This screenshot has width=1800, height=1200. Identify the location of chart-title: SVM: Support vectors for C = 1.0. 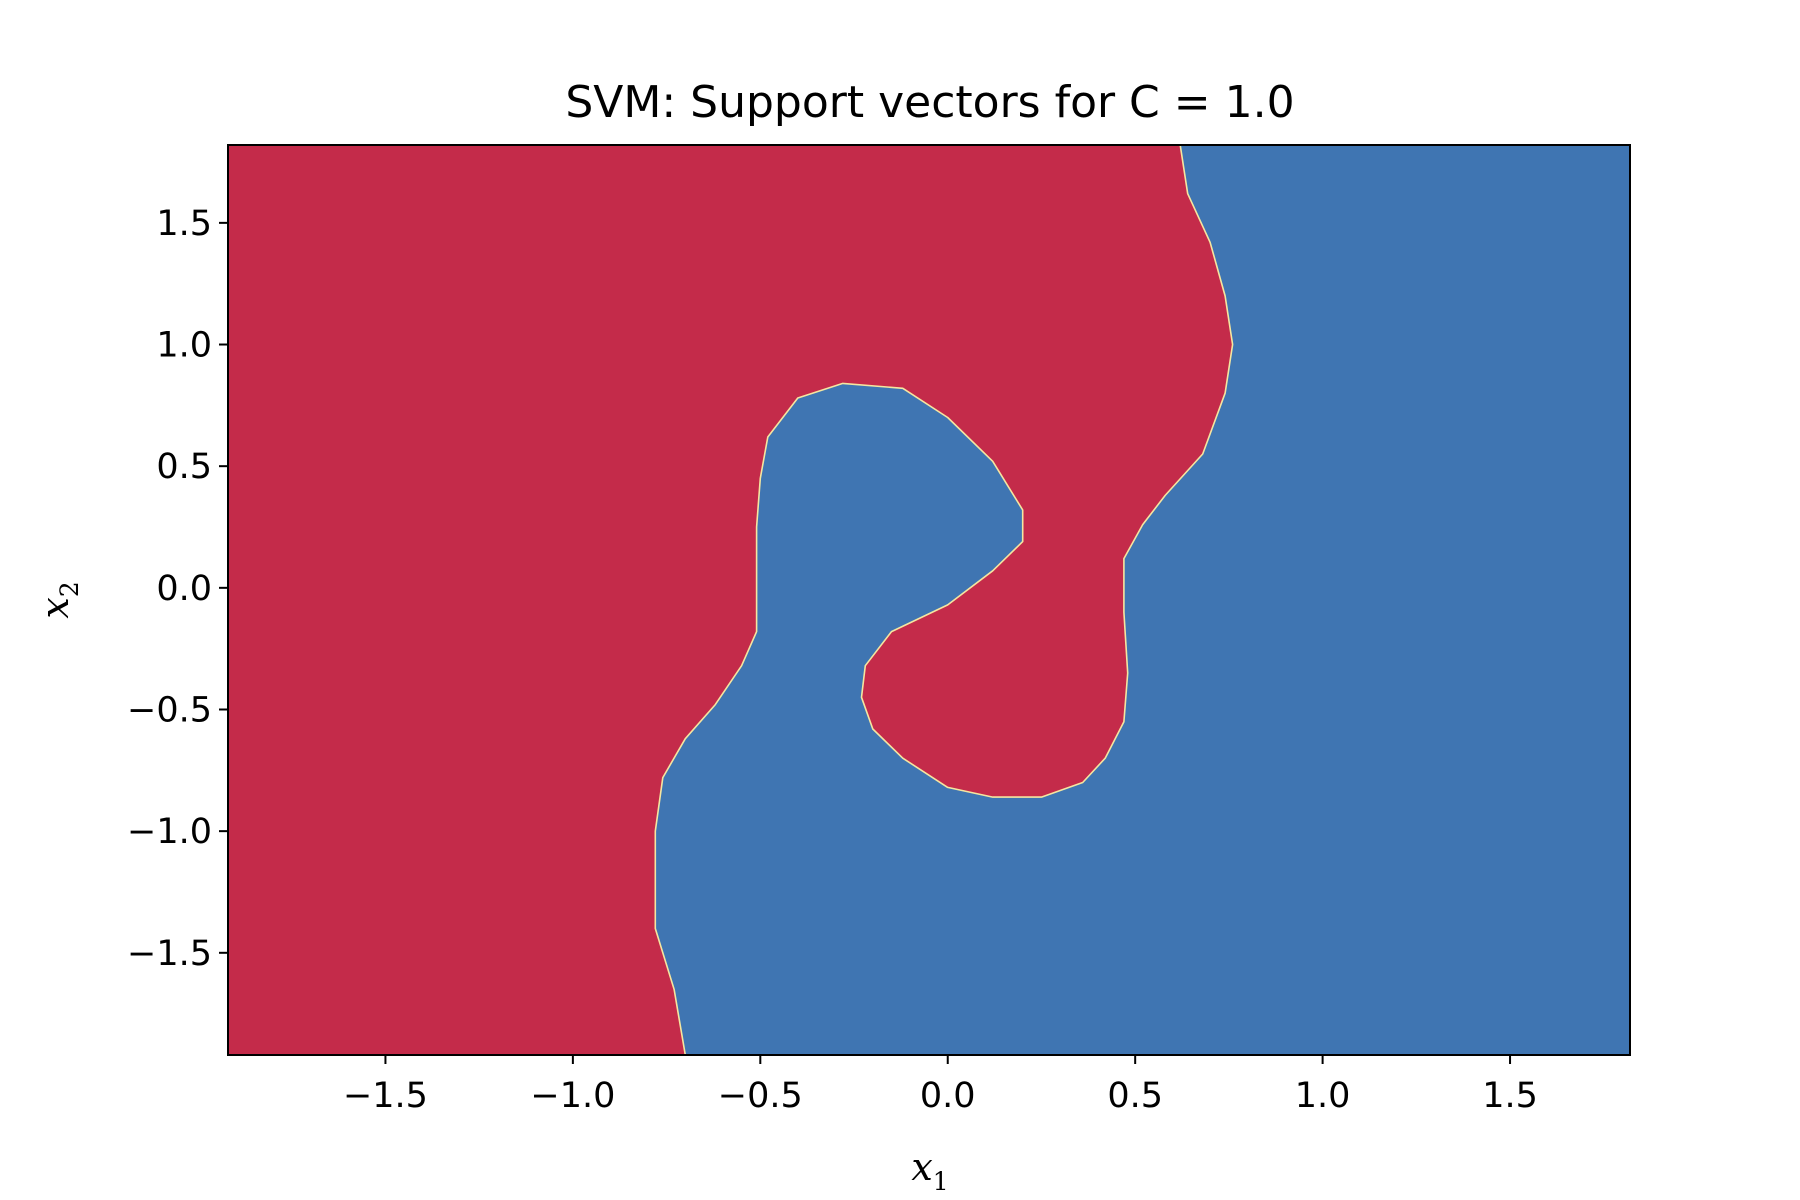
(929, 102).